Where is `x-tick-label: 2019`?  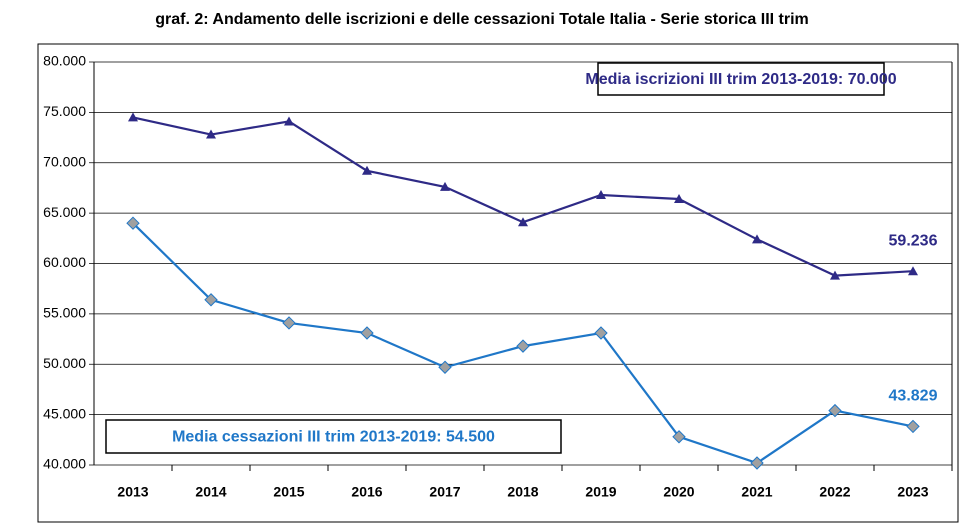
x-tick-label: 2019 is located at coordinates (600, 492).